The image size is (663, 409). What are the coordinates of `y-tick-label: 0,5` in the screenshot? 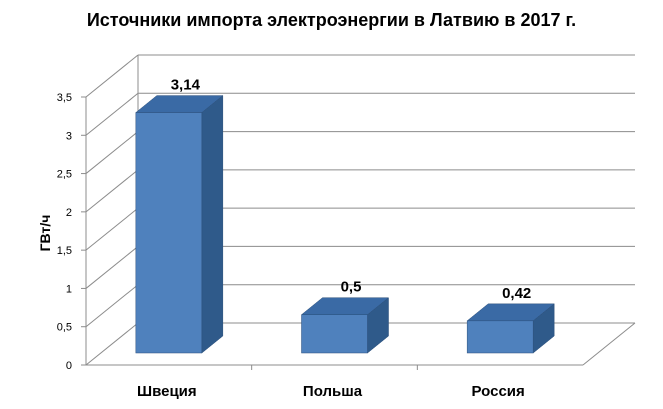 It's located at (64, 328).